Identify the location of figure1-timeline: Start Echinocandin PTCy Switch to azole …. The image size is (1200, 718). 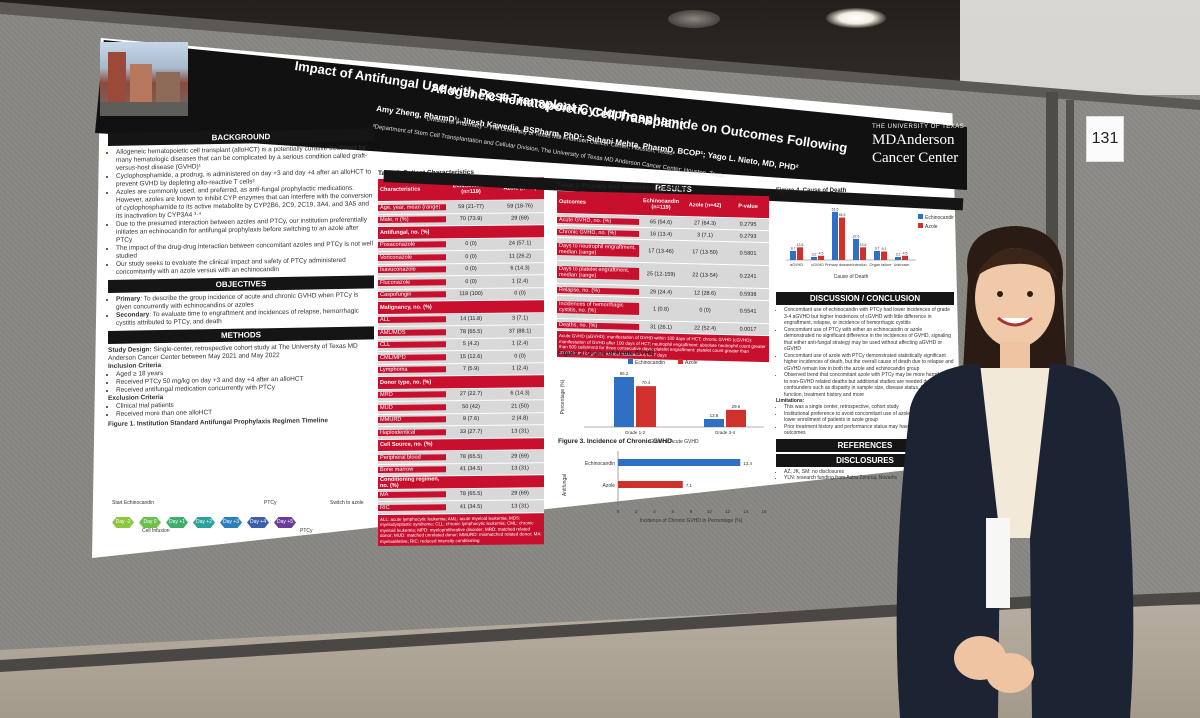
(242, 521).